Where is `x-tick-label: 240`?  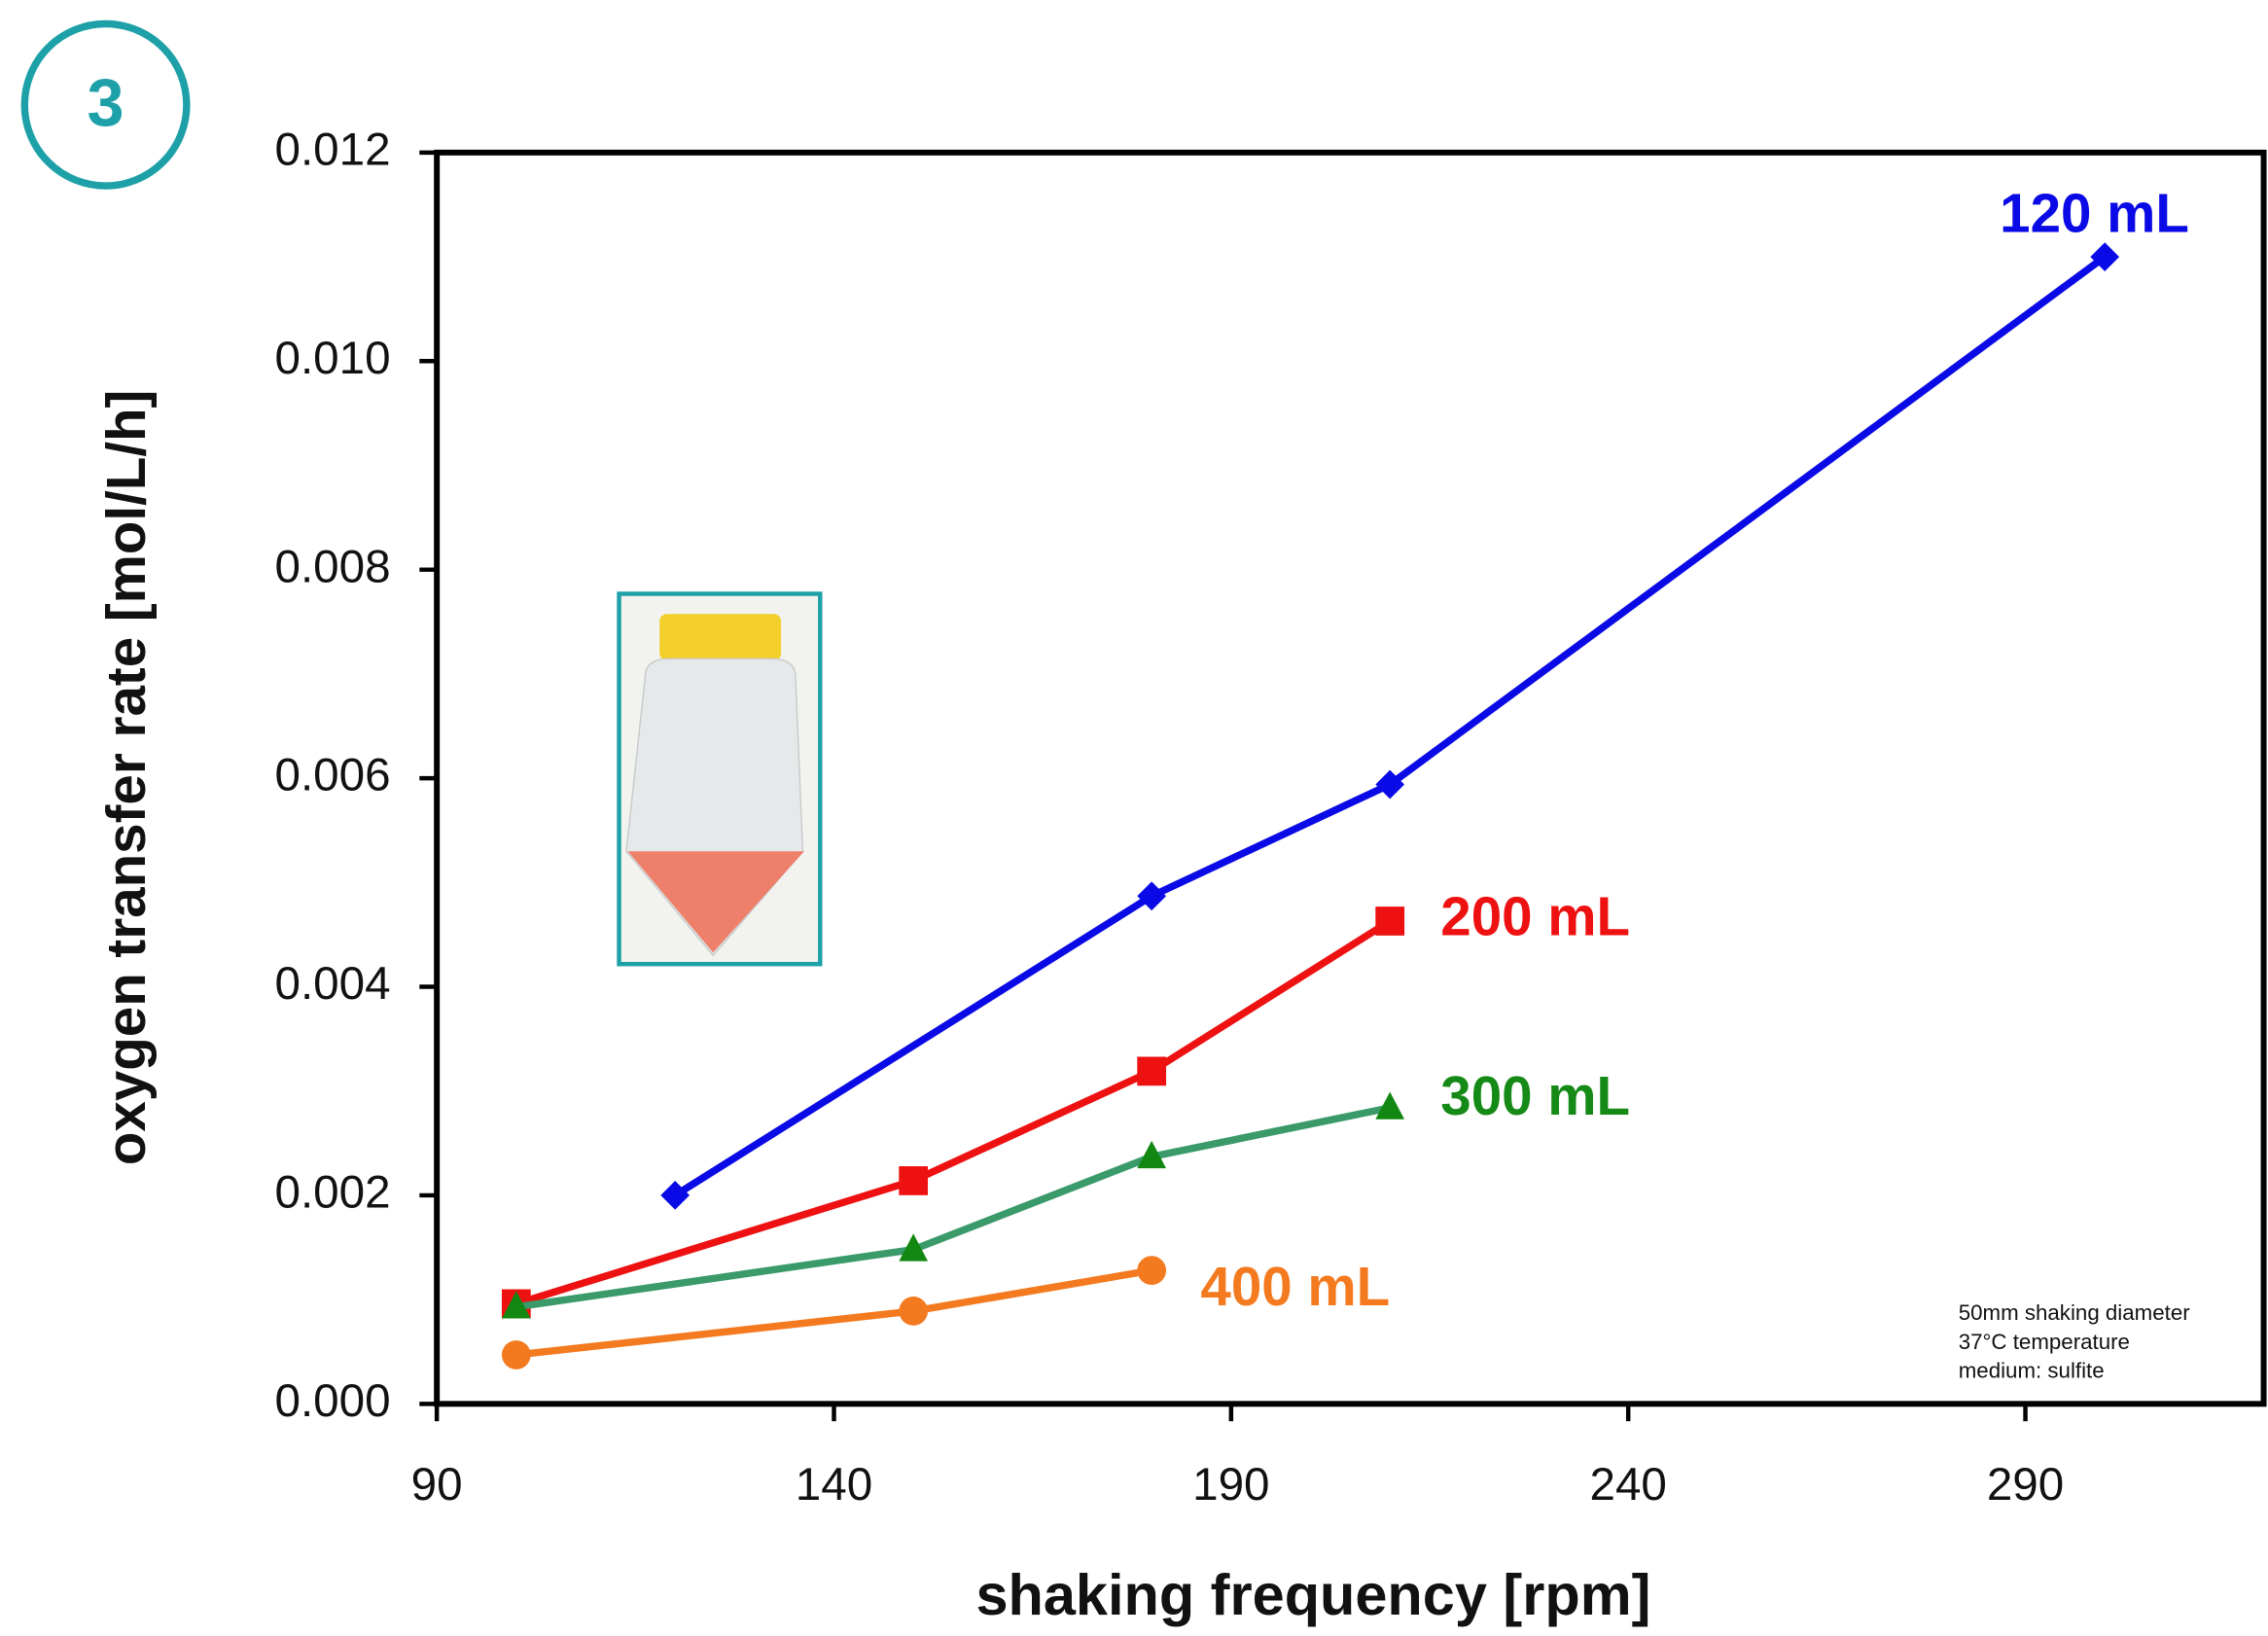
x-tick-label: 240 is located at coordinates (1627, 1485).